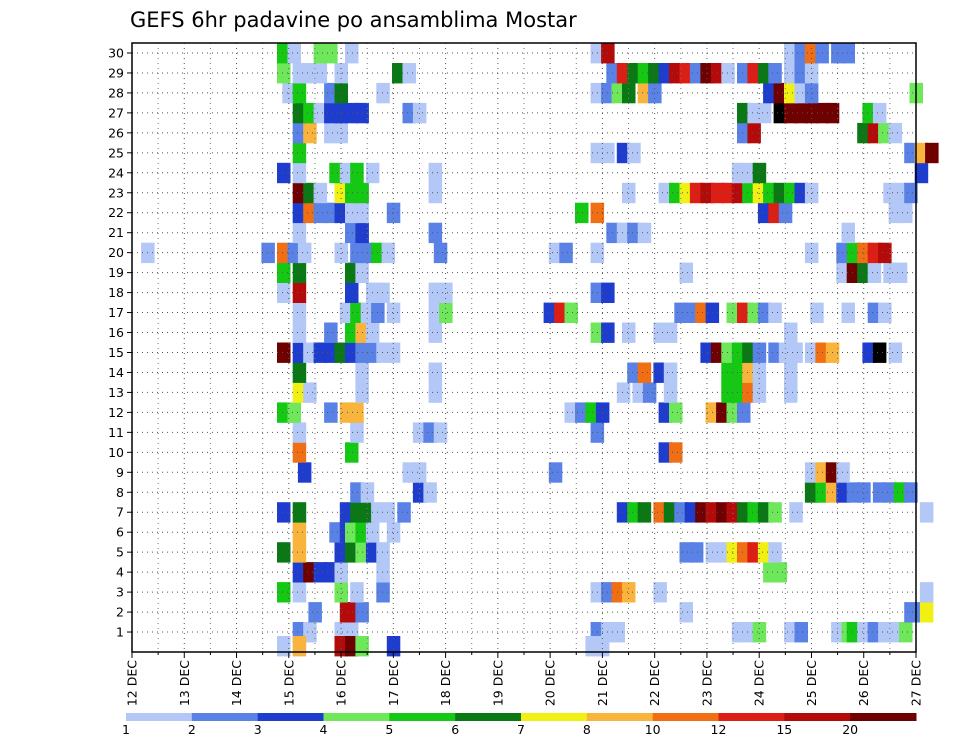  Describe the element at coordinates (258, 729) in the screenshot. I see `colorbar-label: 3` at that location.